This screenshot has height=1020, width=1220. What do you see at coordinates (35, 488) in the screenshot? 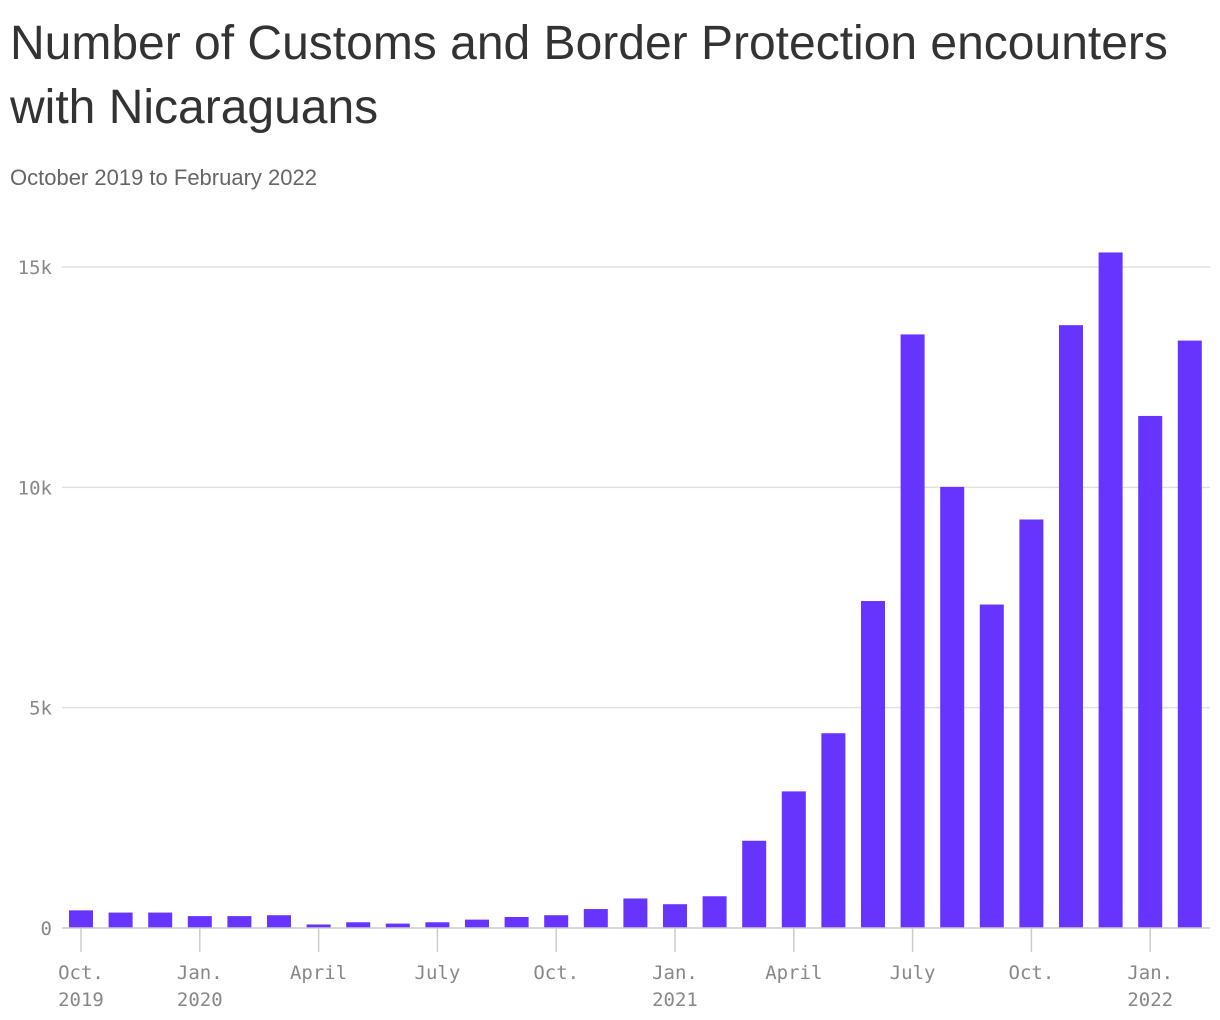
I see `y-tick-label: 10k` at bounding box center [35, 488].